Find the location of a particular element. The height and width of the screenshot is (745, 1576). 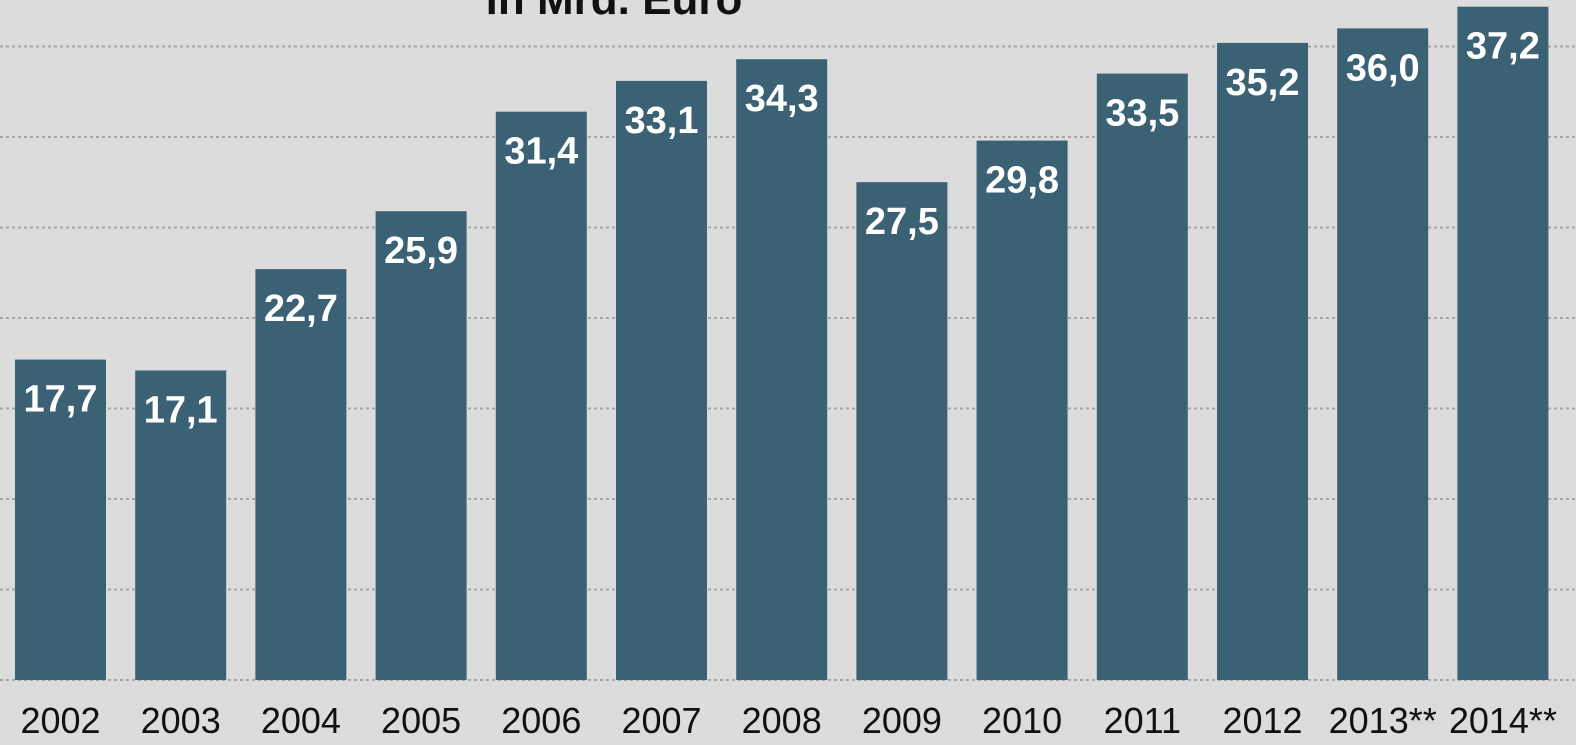

chart-title: in Mrd. Euro is located at coordinates (614, 12).